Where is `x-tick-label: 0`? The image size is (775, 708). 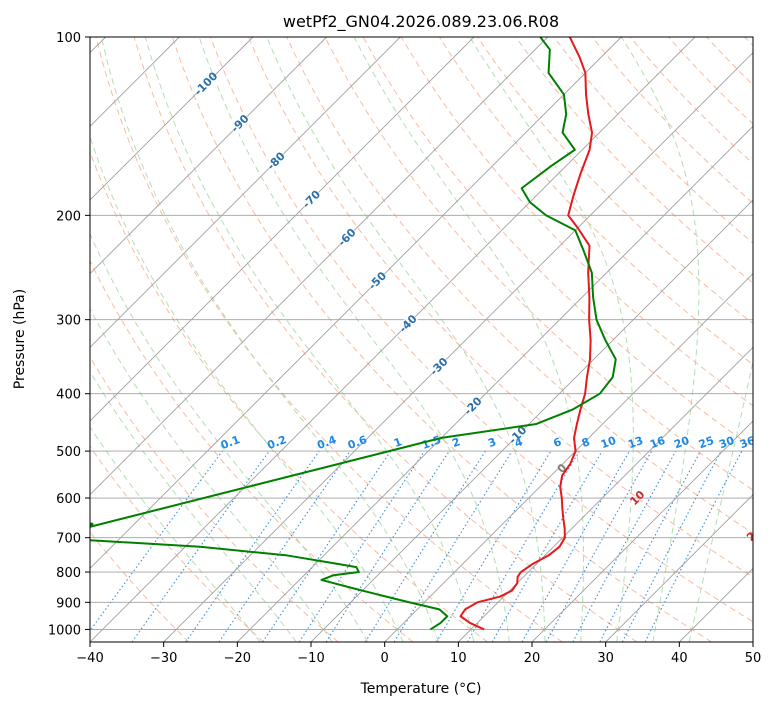 x-tick-label: 0 is located at coordinates (385, 658).